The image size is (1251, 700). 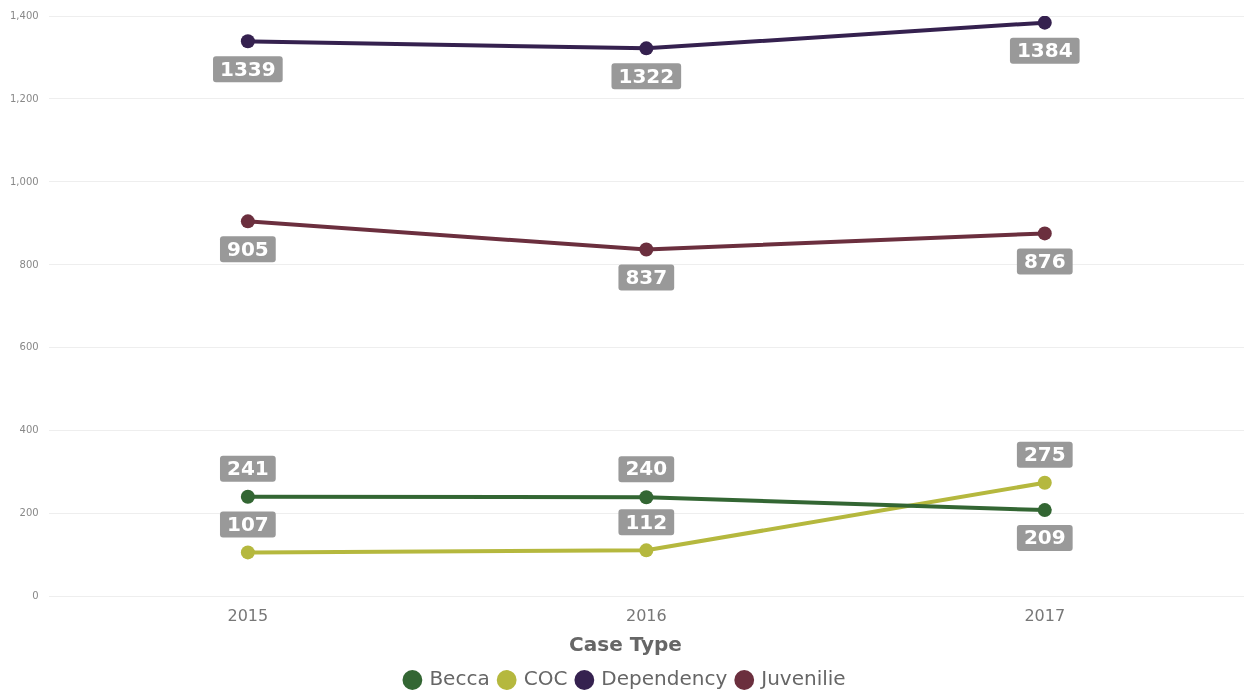 What do you see at coordinates (248, 615) in the screenshot?
I see `x-tick-label: 2015` at bounding box center [248, 615].